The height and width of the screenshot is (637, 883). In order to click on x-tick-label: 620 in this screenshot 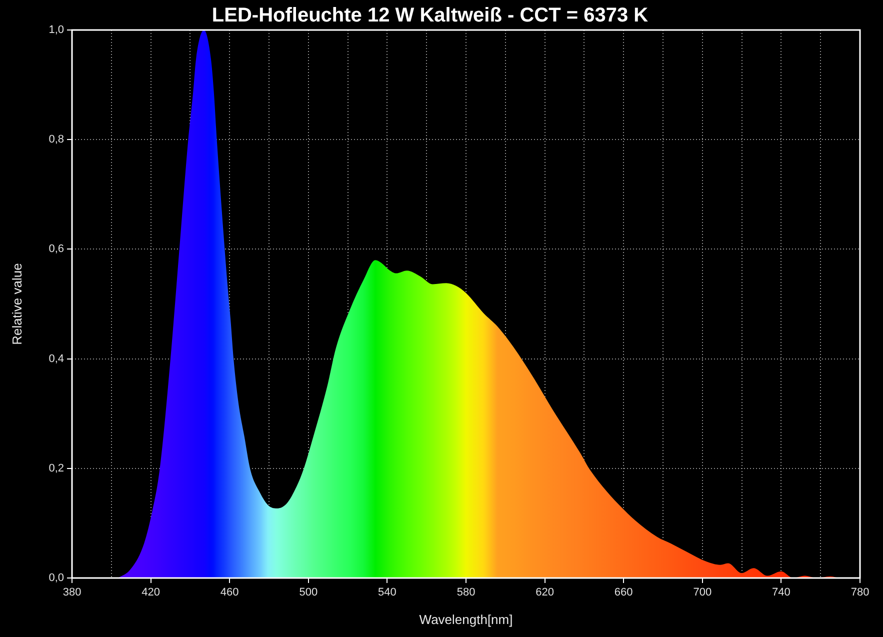, I will do `click(545, 592)`.